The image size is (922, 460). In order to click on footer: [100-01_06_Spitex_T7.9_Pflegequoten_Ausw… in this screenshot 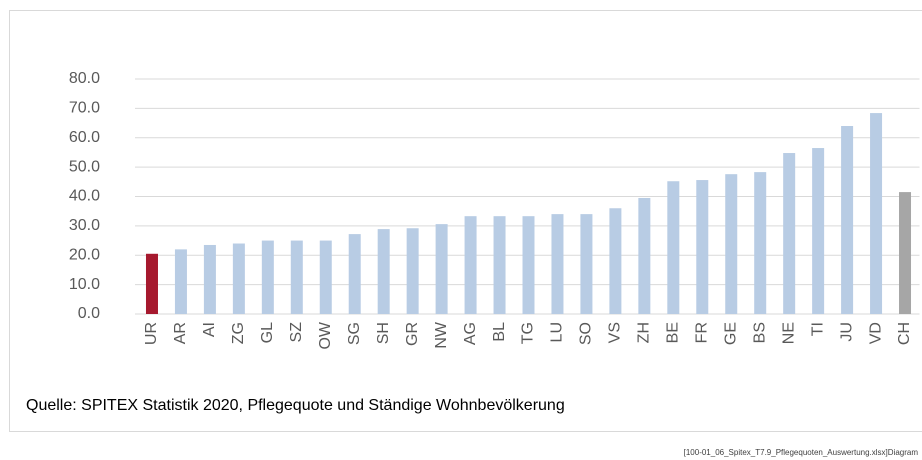, I will do `click(801, 452)`.